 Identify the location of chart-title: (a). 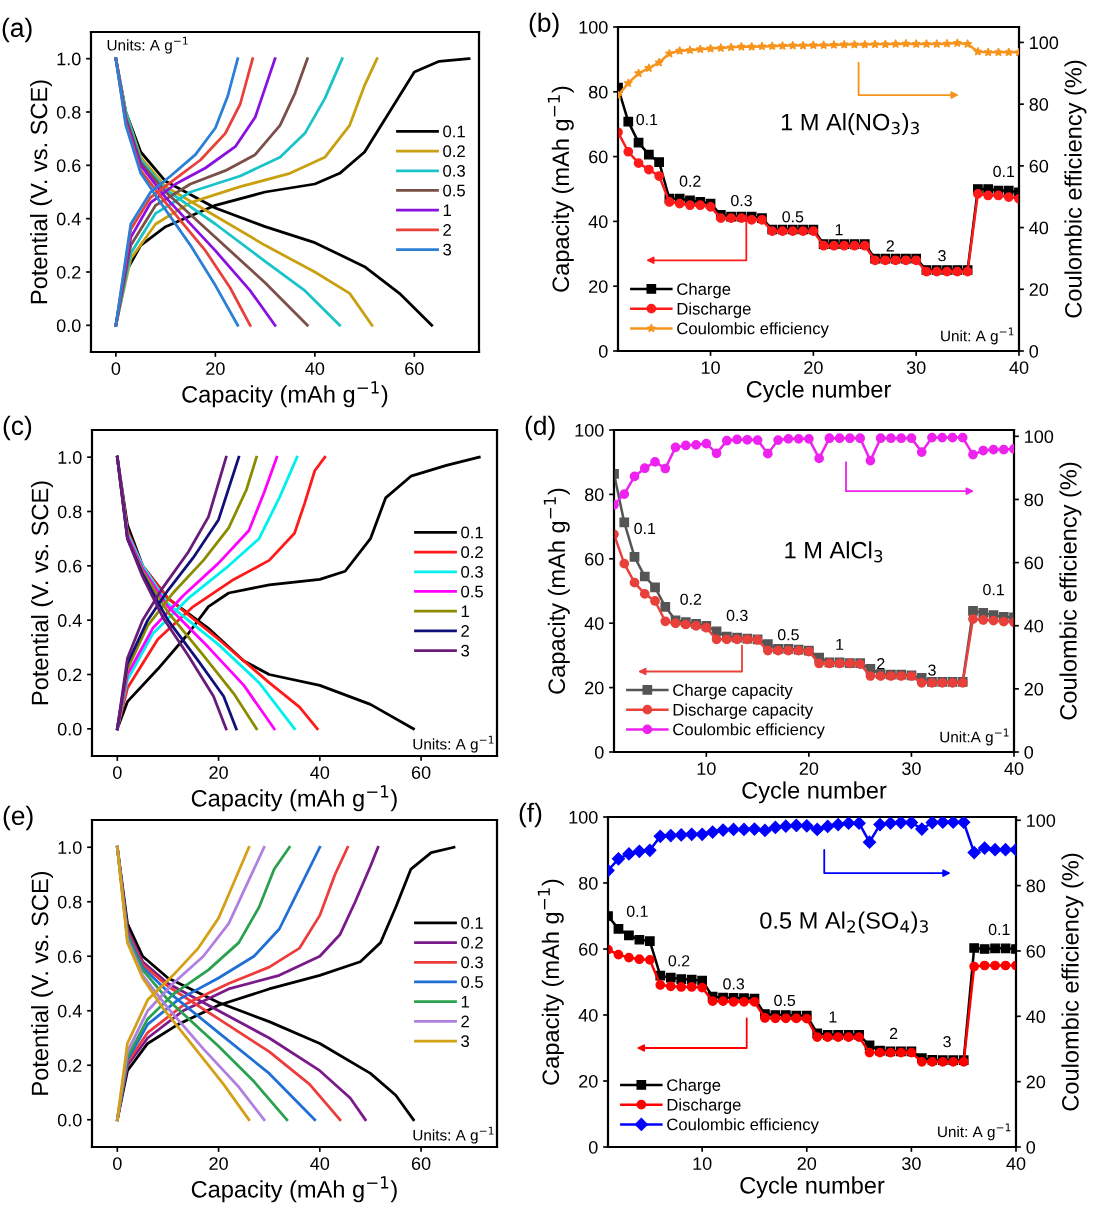
(17, 30).